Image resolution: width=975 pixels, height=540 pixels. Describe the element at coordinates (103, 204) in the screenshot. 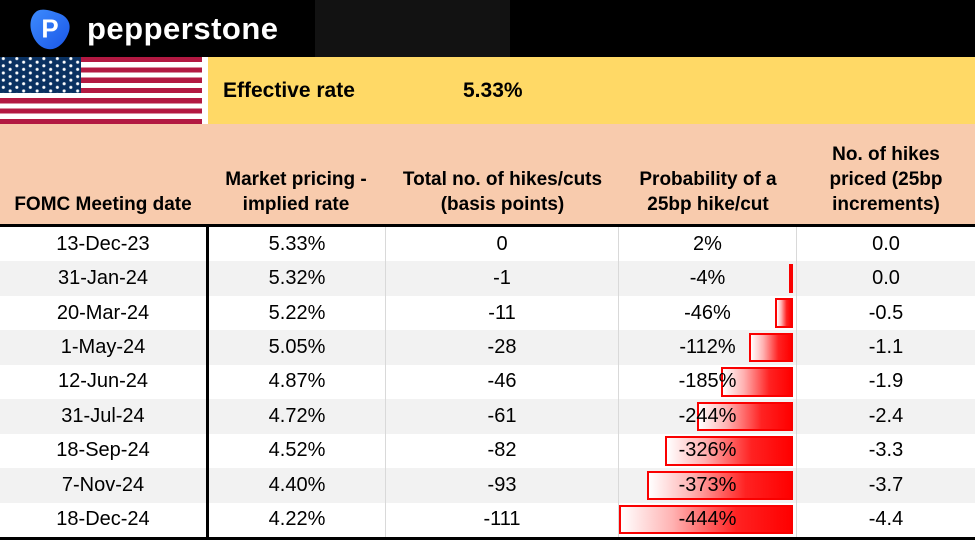

I see `column-header-date: FOMC Meeting date` at that location.